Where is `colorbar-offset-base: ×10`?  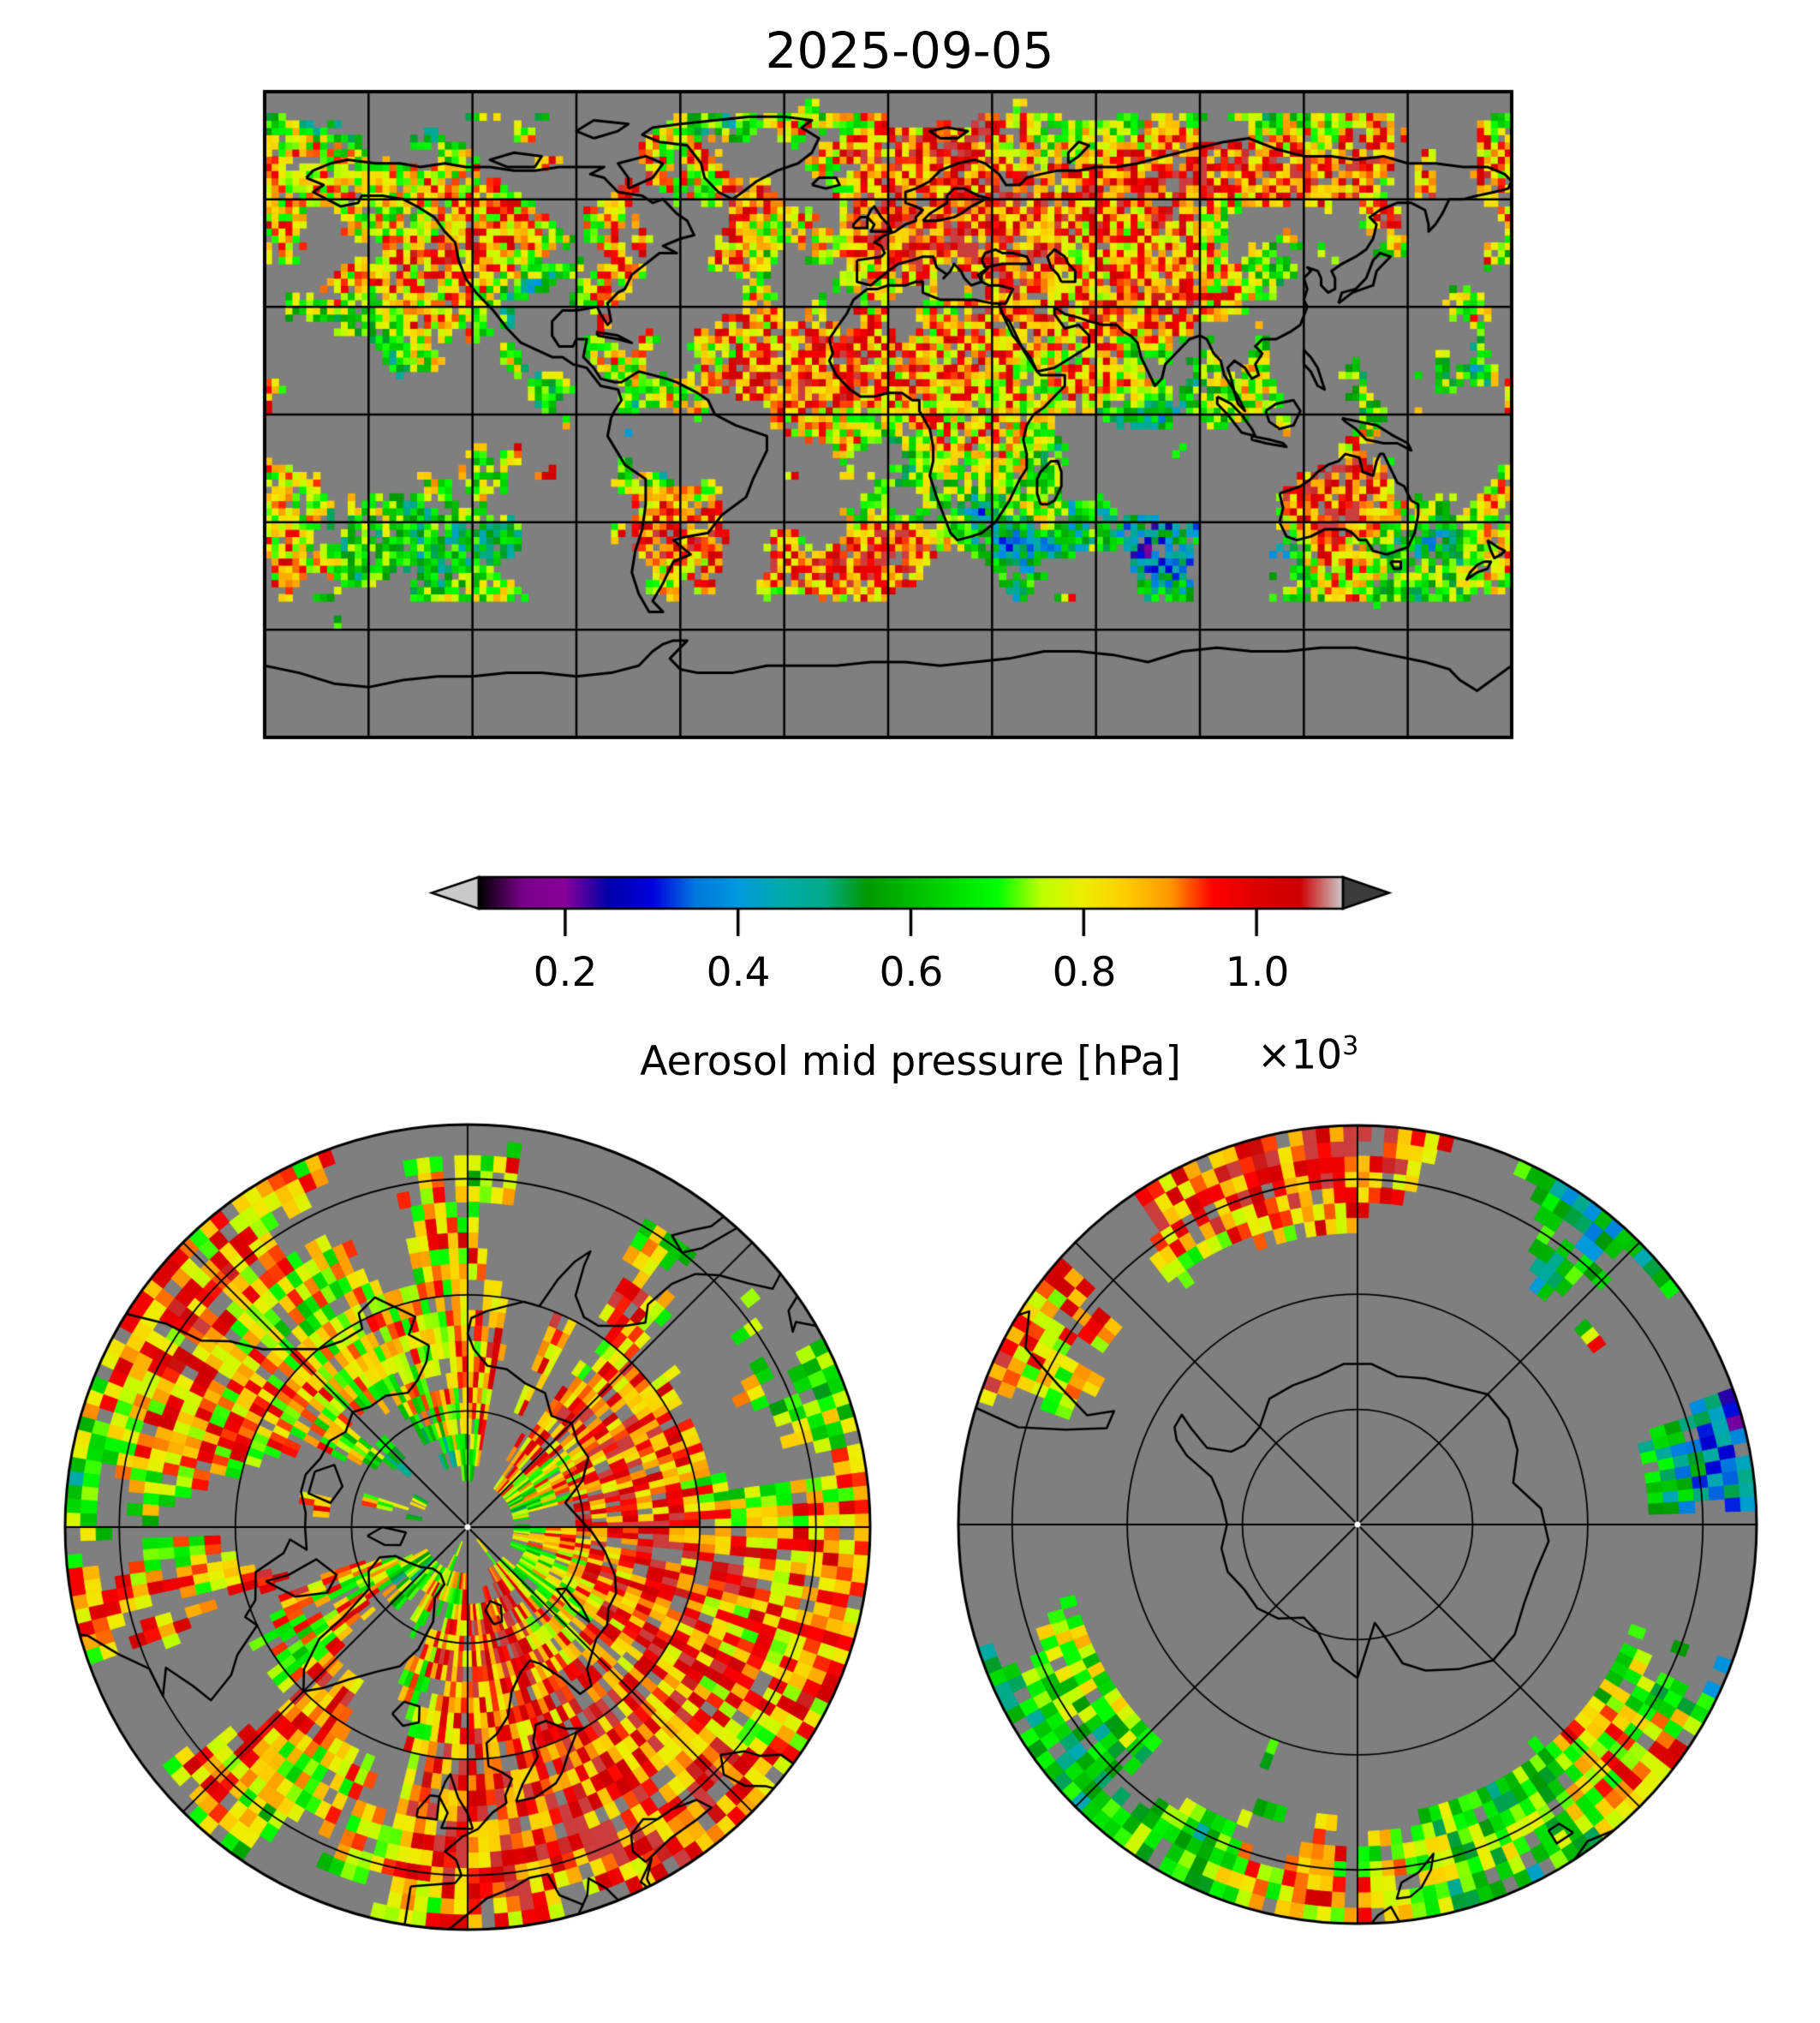 colorbar-offset-base: ×10 is located at coordinates (1300, 1055).